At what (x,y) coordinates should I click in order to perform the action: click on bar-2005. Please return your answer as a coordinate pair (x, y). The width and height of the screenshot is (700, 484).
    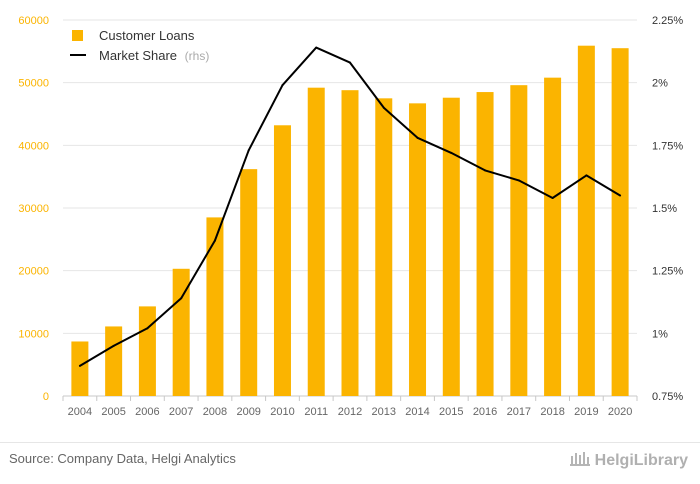
    Looking at the image, I should click on (114, 361).